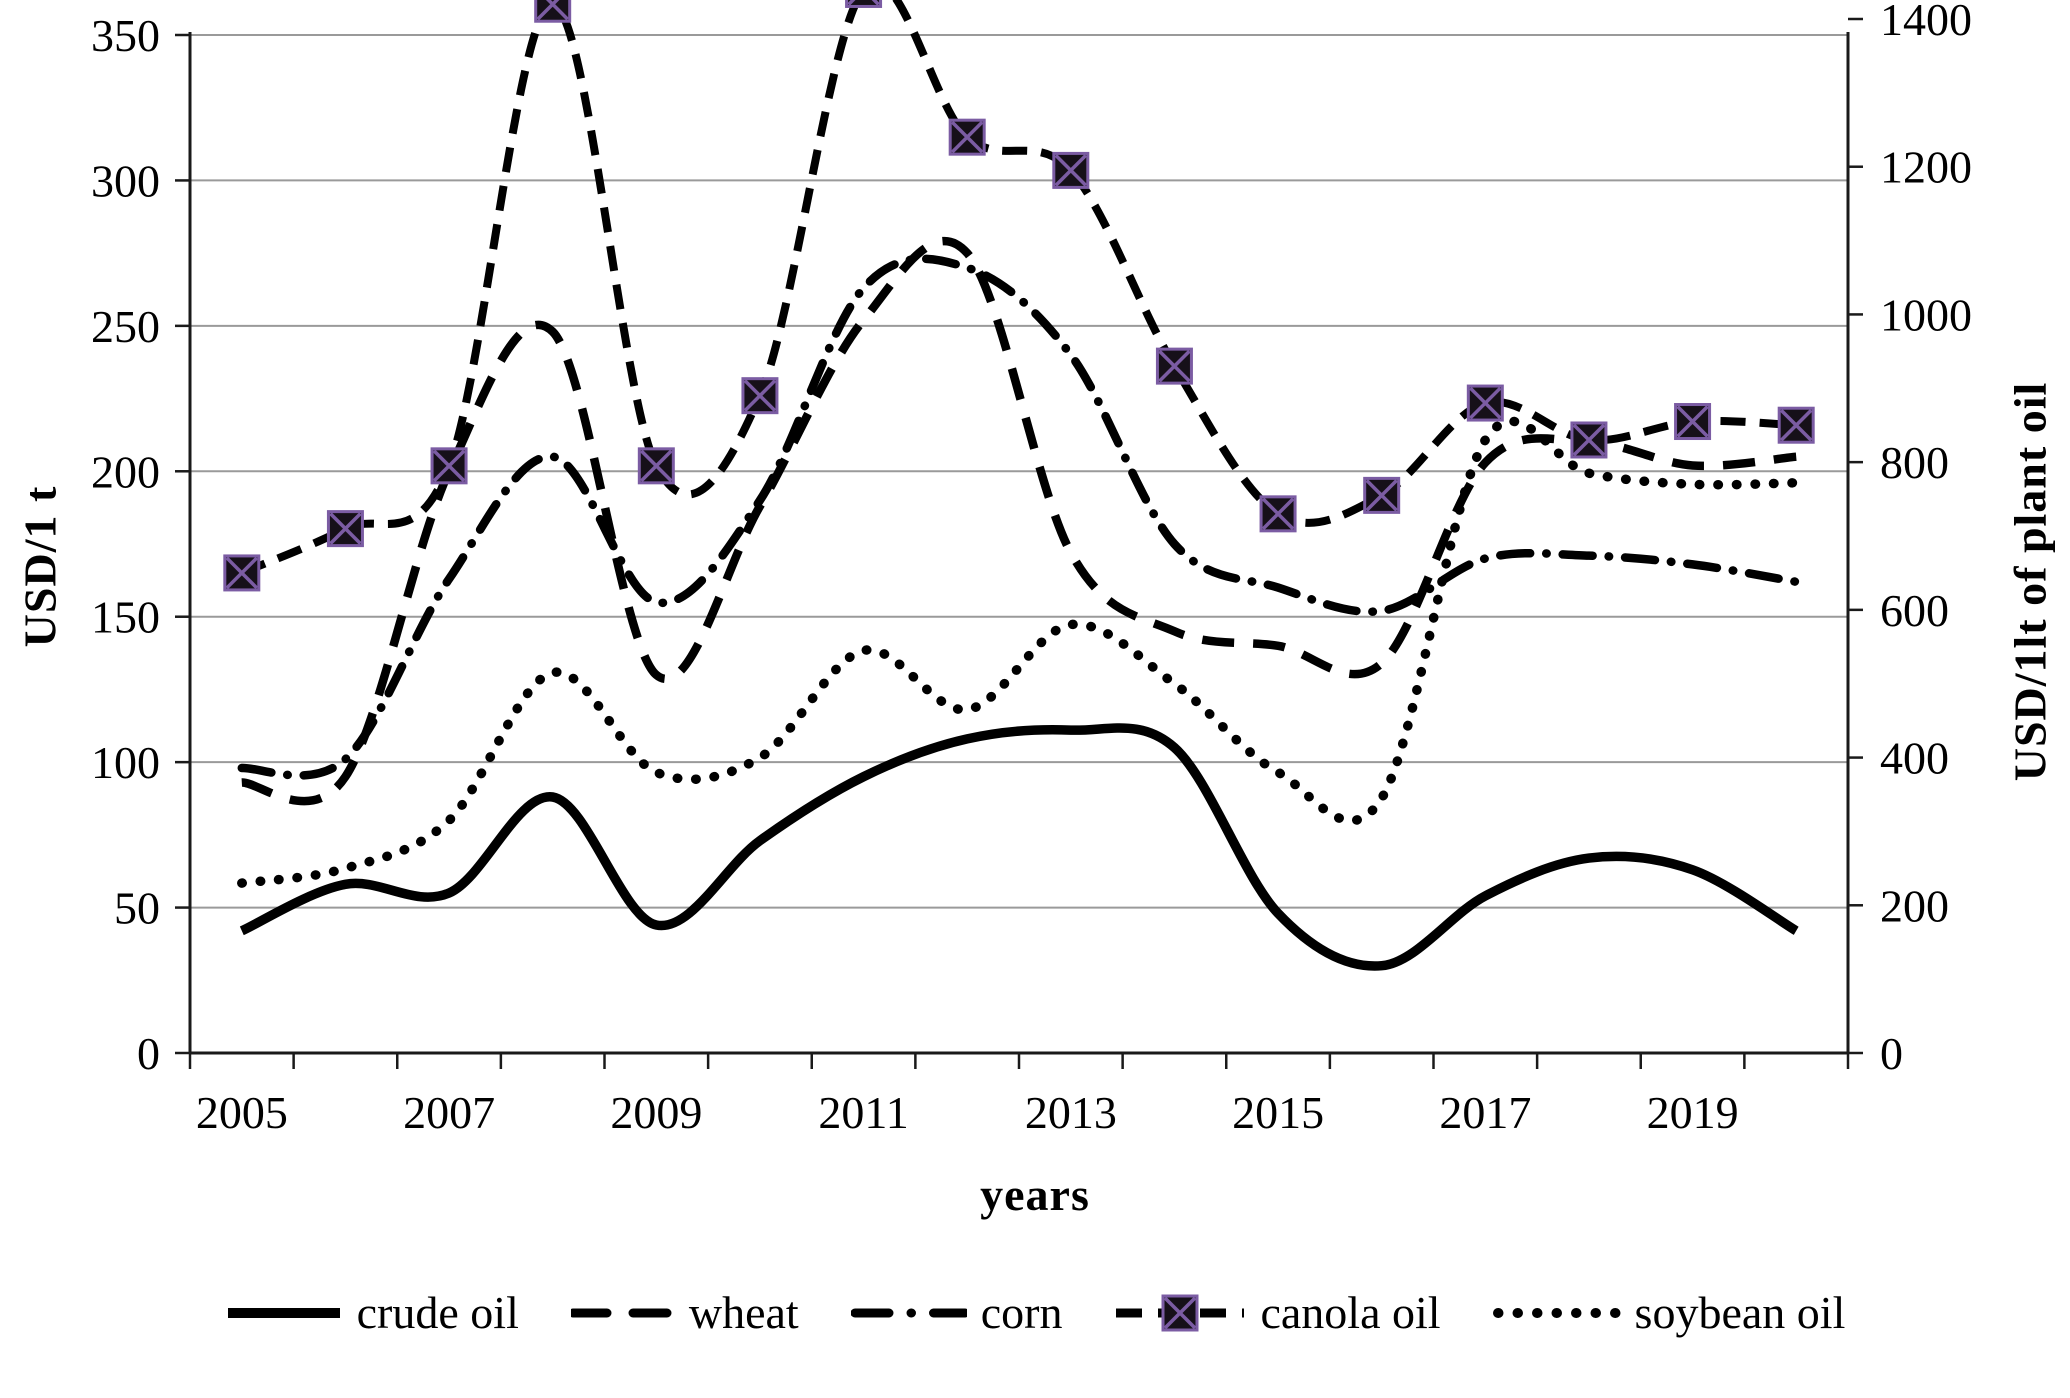 Image resolution: width=2070 pixels, height=1398 pixels. Describe the element at coordinates (125, 617) in the screenshot. I see `left-axis-tick-label: 150` at that location.